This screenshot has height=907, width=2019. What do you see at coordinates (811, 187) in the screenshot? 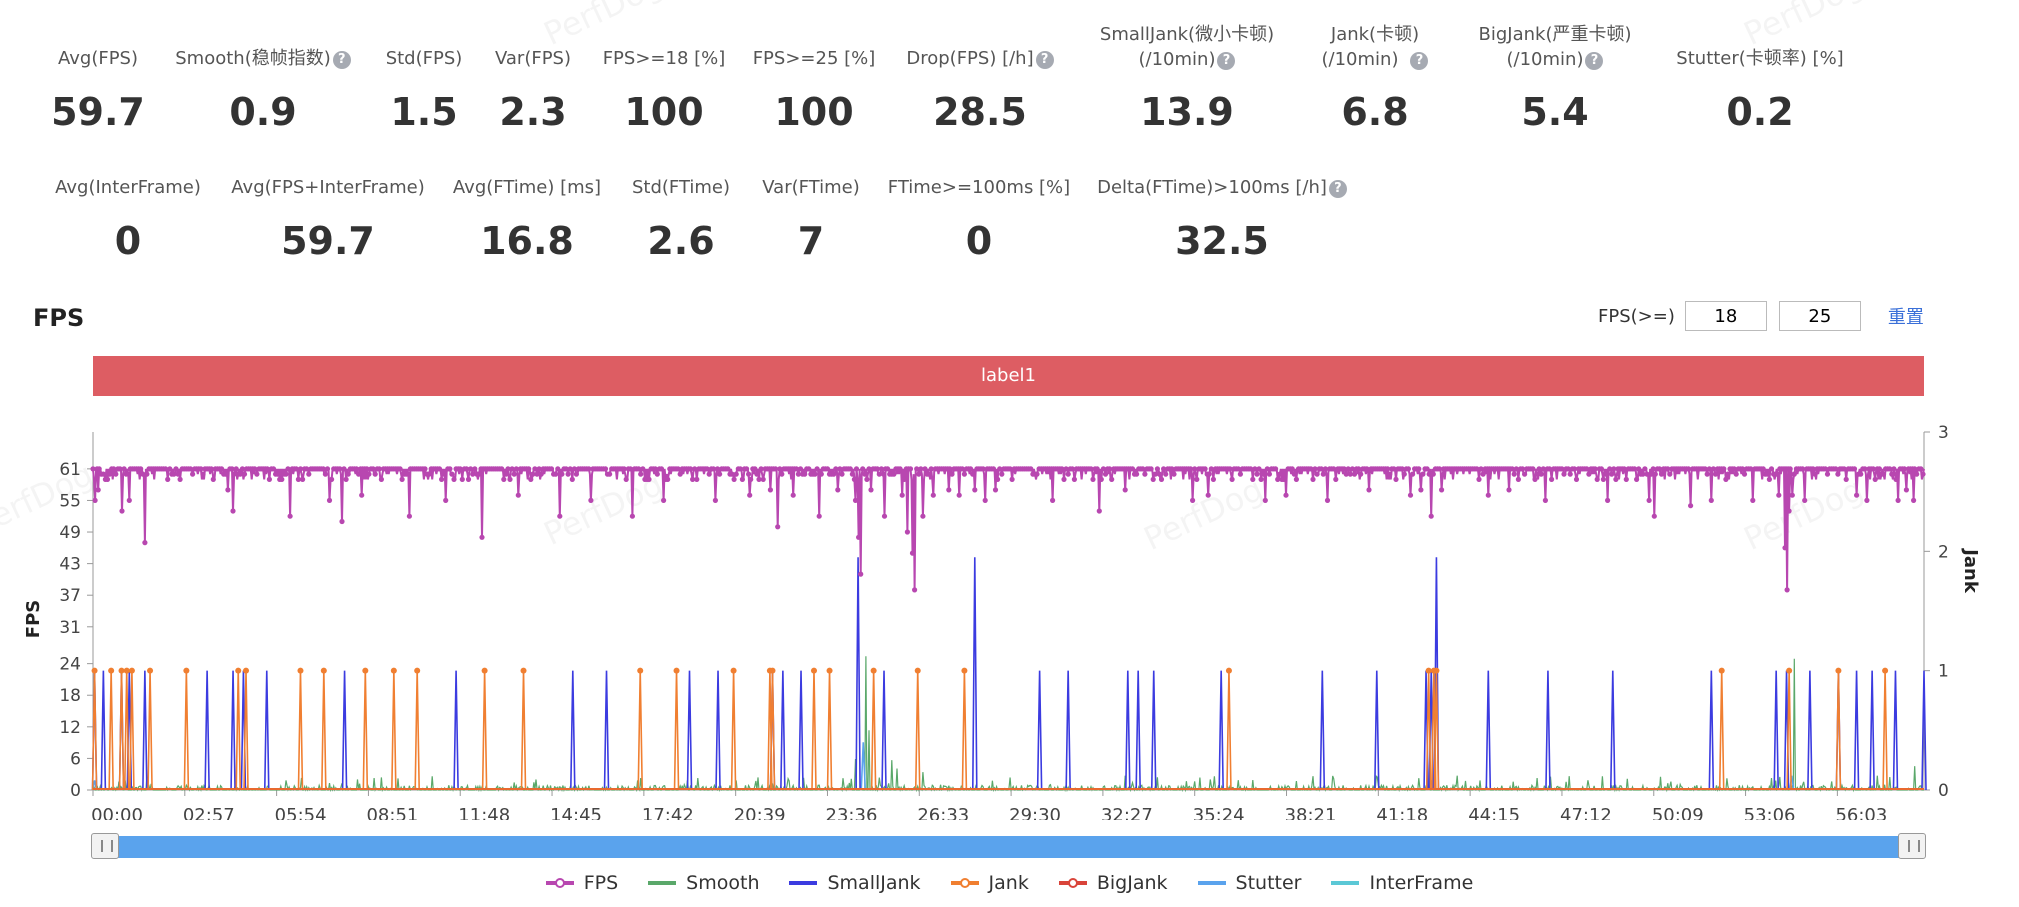
I see `stat-label: Var(FTime)` at bounding box center [811, 187].